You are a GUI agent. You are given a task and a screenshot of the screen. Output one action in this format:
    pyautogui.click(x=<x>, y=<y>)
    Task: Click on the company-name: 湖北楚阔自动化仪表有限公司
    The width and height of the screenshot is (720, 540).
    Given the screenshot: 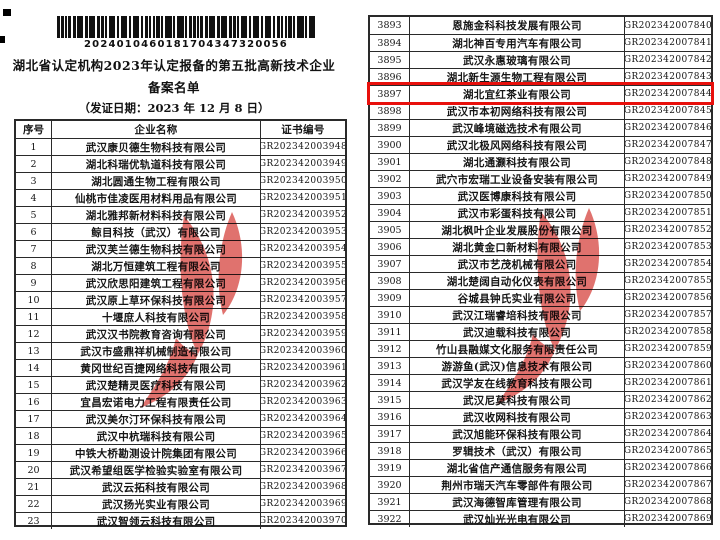 What is the action you would take?
    pyautogui.click(x=517, y=281)
    